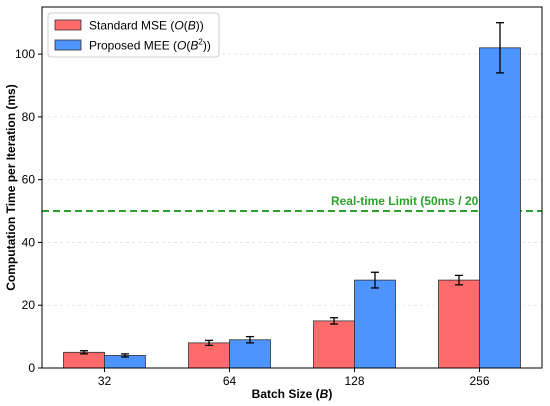 The image size is (550, 406). Describe the element at coordinates (294, 378) in the screenshot. I see `x-axis-ticks: 32 64 128 256` at that location.